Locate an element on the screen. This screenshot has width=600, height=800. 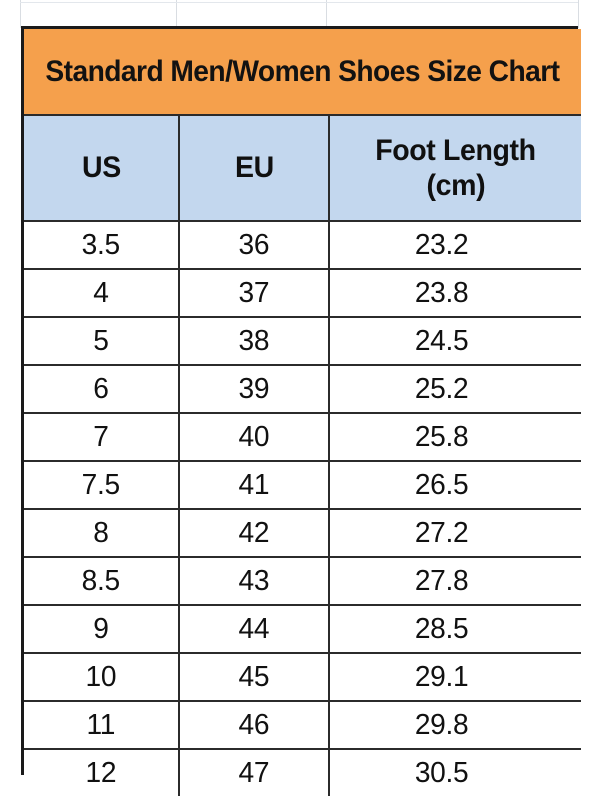
cell-us: 3.5 is located at coordinates (102, 245).